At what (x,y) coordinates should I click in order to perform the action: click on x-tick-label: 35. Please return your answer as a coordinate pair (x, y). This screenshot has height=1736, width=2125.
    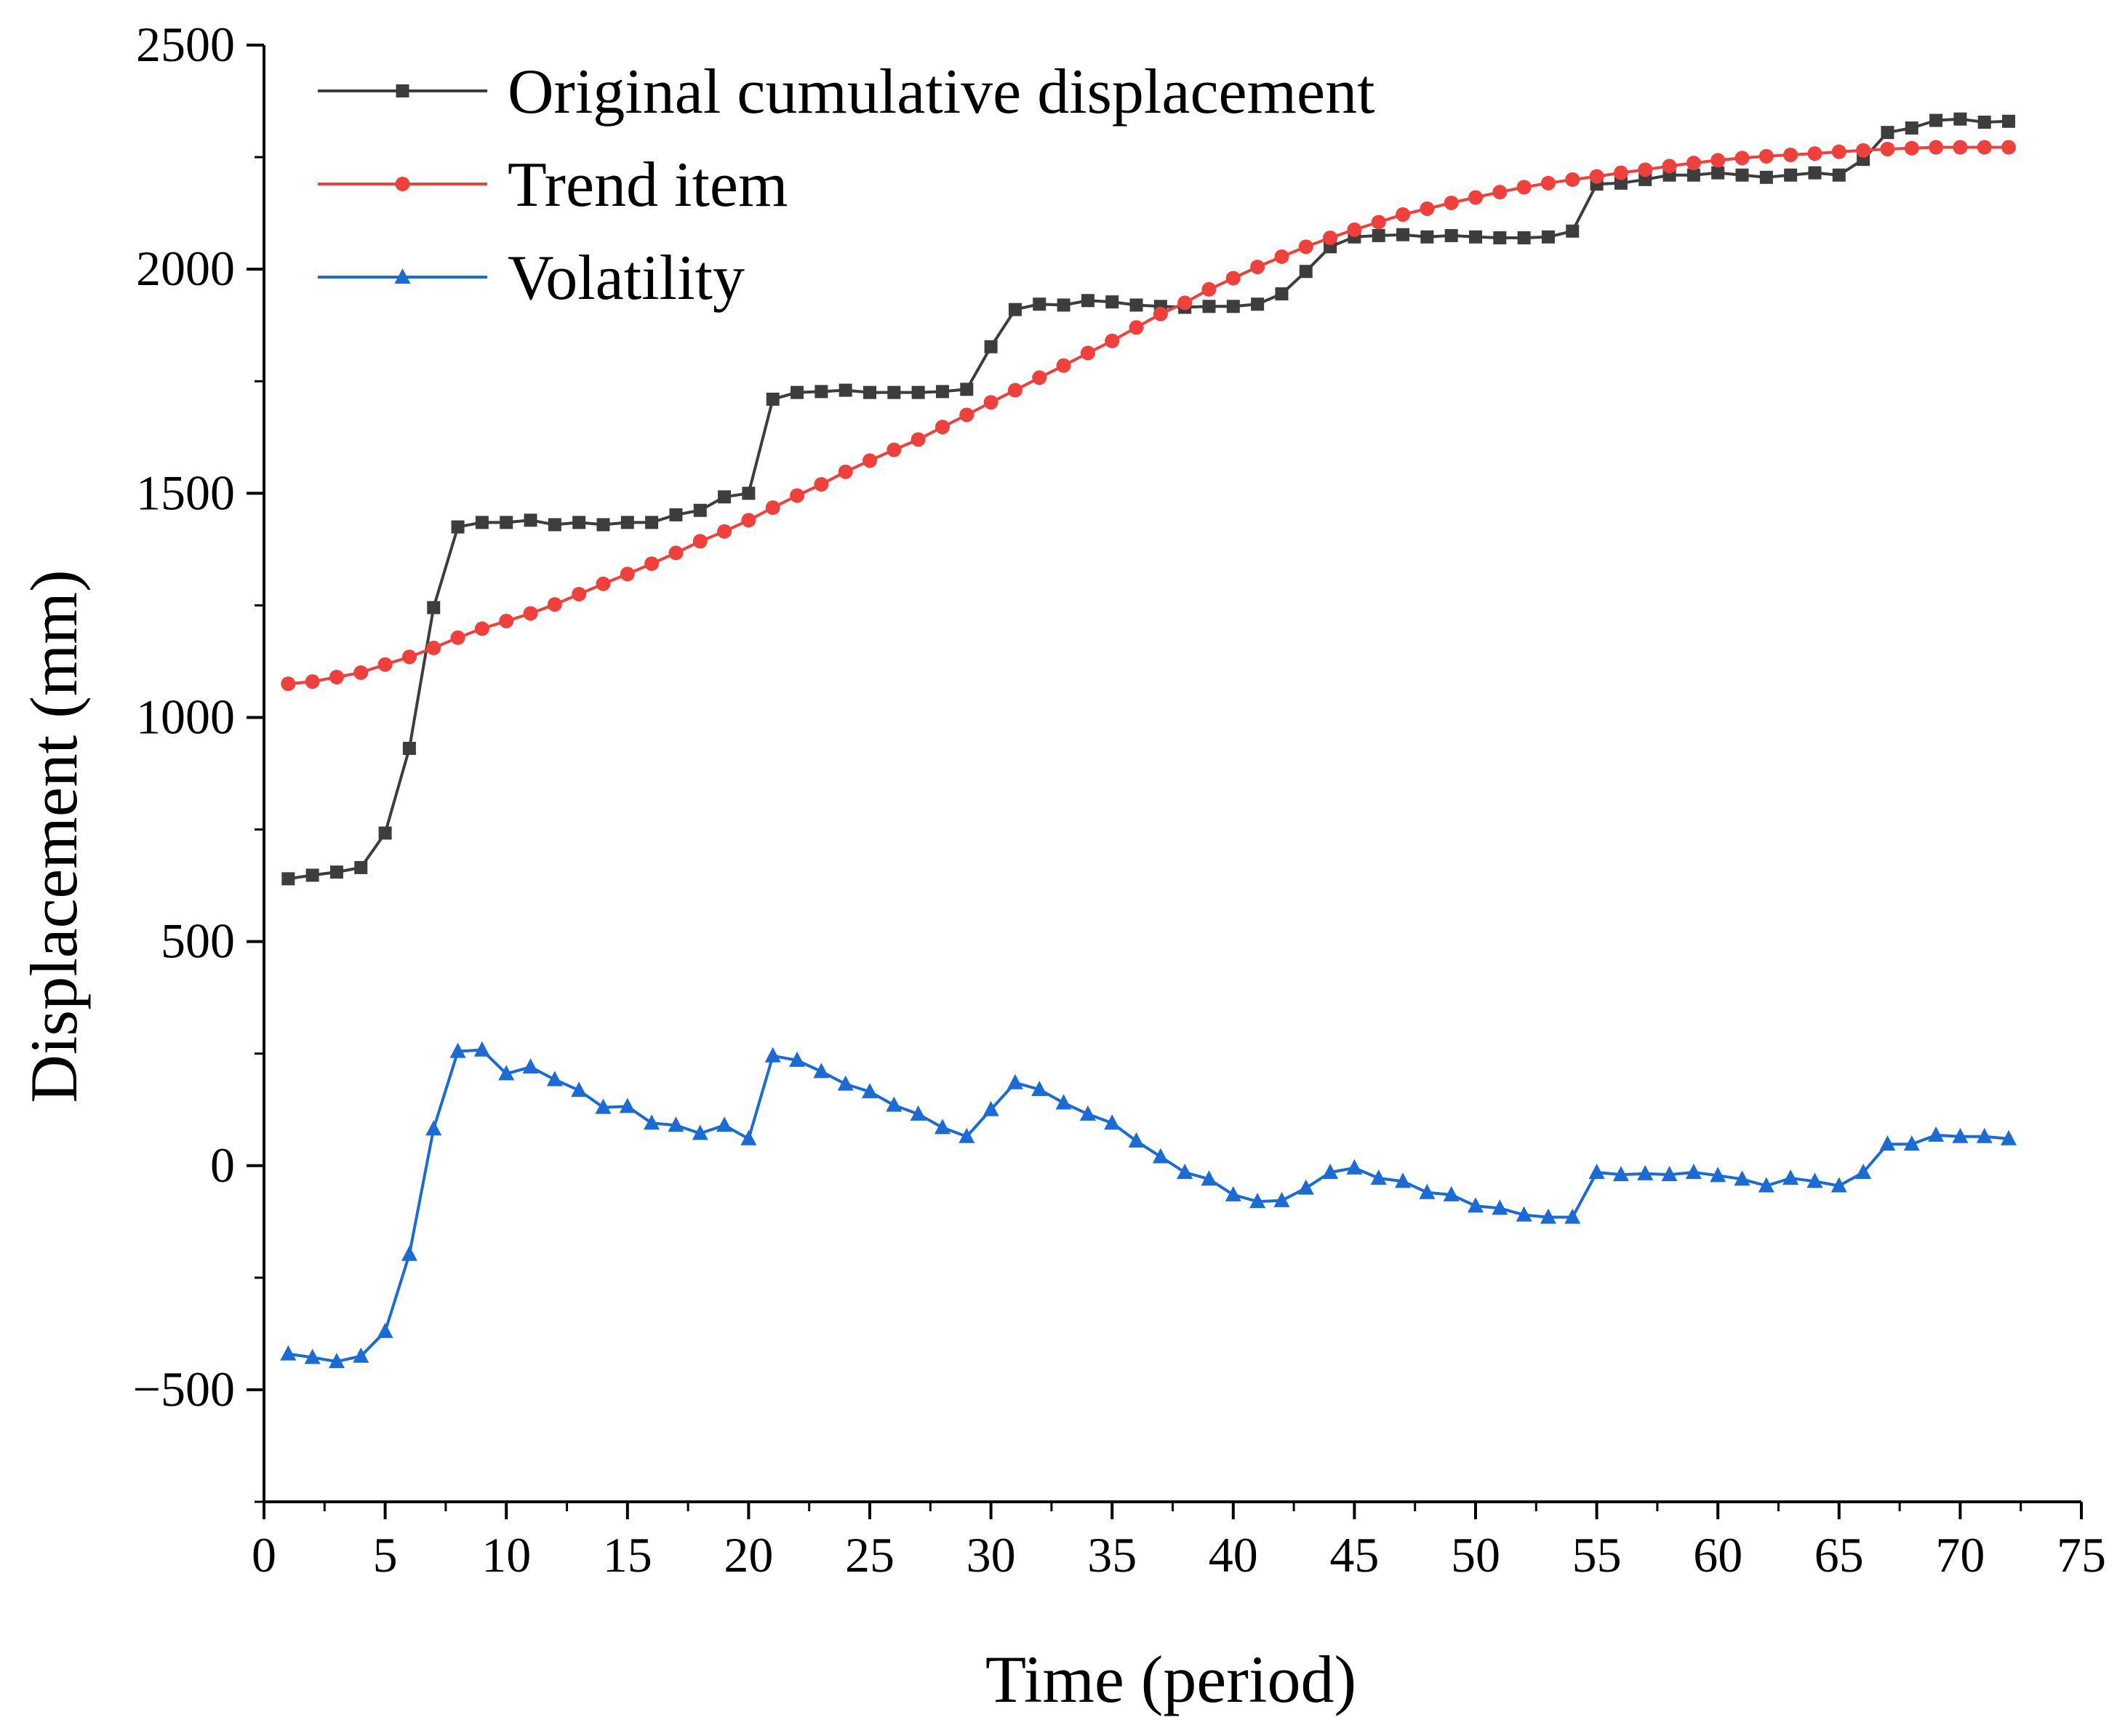
    Looking at the image, I should click on (1112, 1555).